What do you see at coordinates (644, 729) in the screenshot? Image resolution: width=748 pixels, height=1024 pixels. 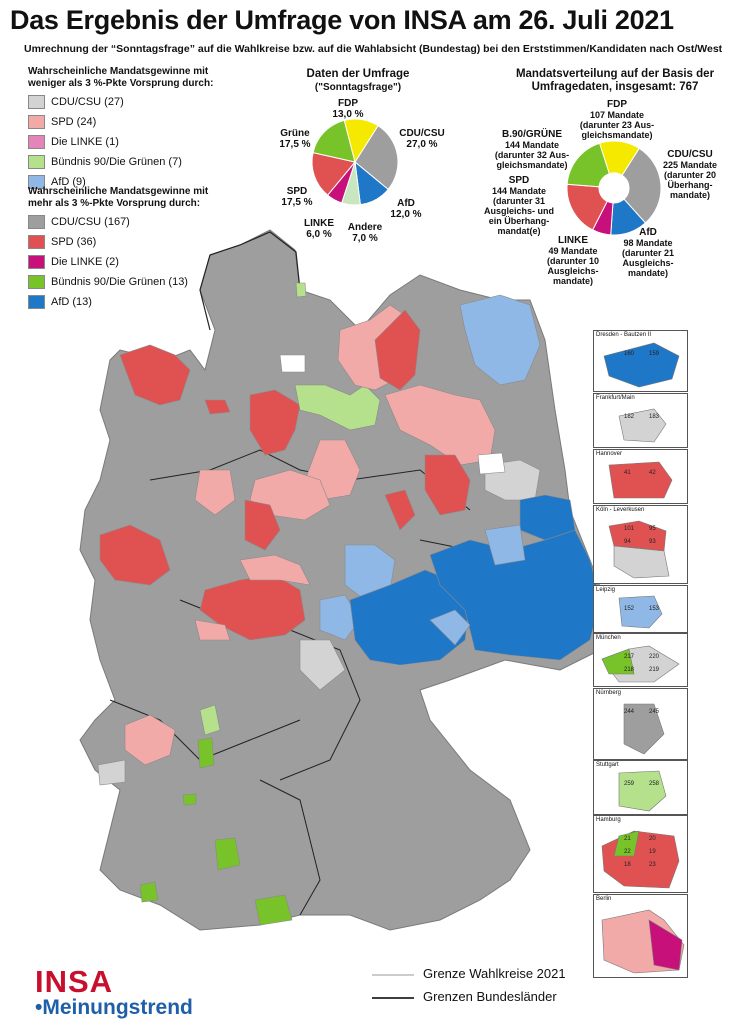 I see `inset-map-shape: 244 245` at bounding box center [644, 729].